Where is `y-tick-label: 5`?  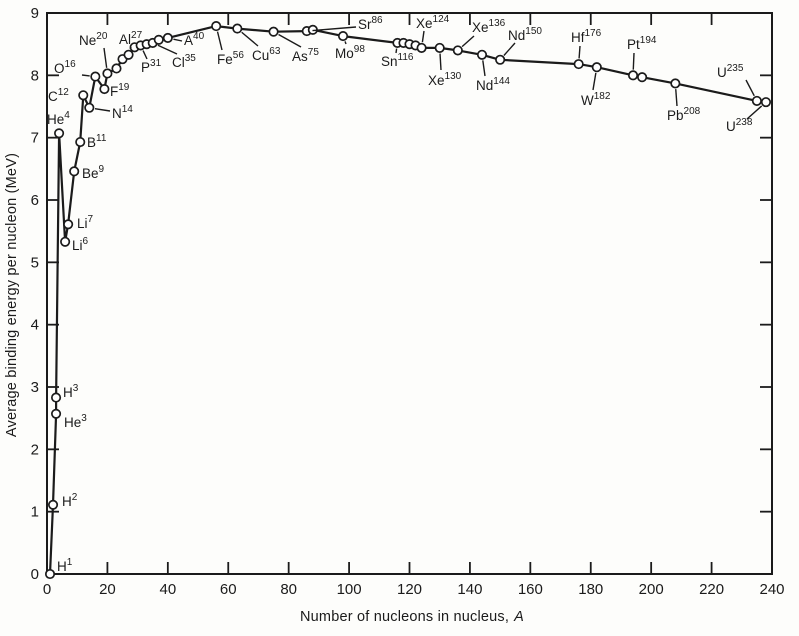
y-tick-label: 5 is located at coordinates (35, 262).